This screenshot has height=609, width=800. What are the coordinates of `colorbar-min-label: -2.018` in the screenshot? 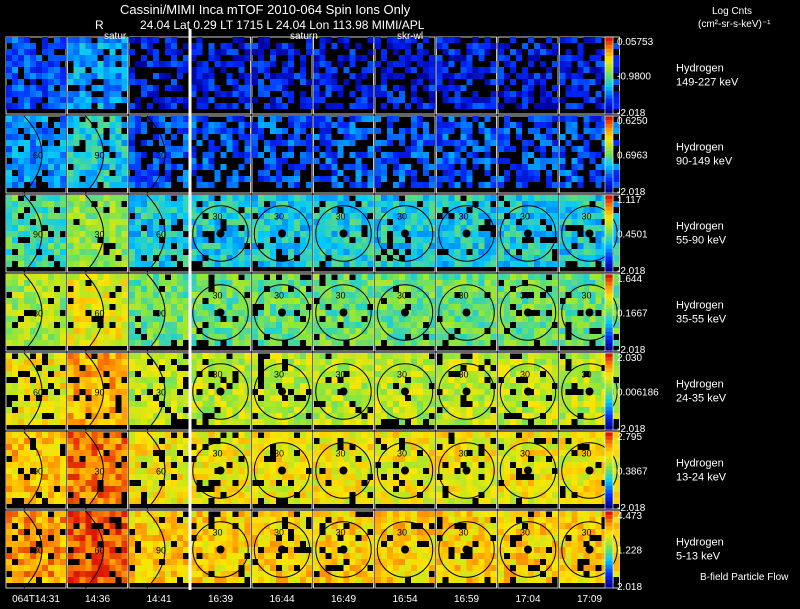 It's located at (631, 192).